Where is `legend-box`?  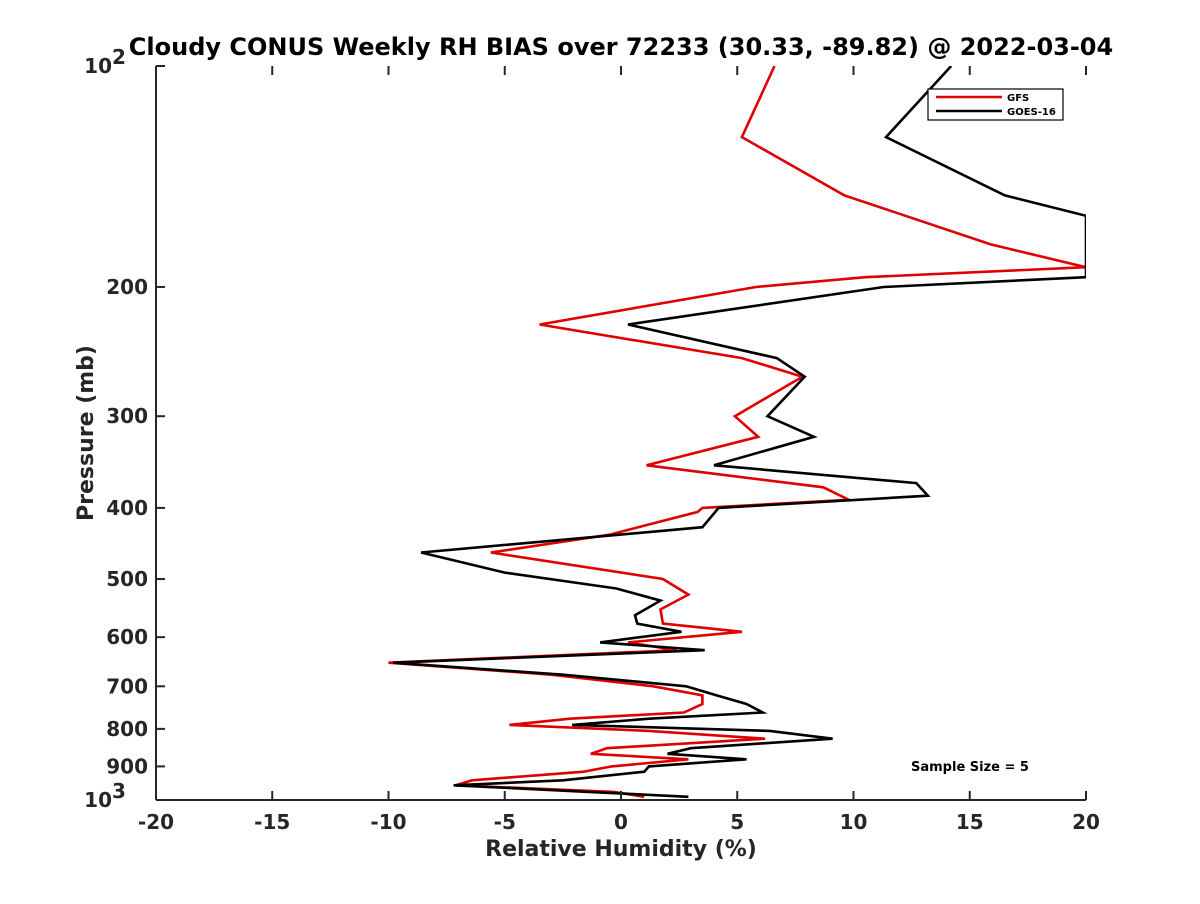 legend-box is located at coordinates (995, 104).